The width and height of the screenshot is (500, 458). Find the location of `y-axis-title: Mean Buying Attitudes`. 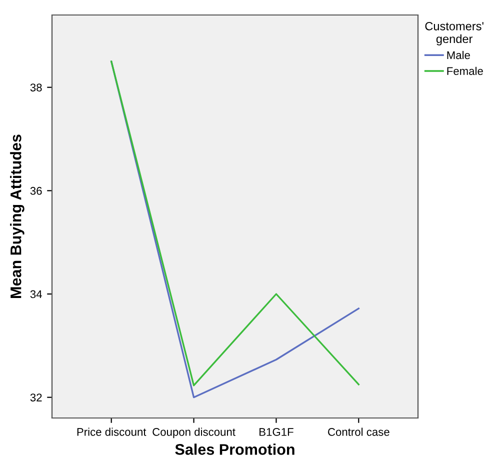

y-axis-title: Mean Buying Attitudes is located at coordinates (17, 216).